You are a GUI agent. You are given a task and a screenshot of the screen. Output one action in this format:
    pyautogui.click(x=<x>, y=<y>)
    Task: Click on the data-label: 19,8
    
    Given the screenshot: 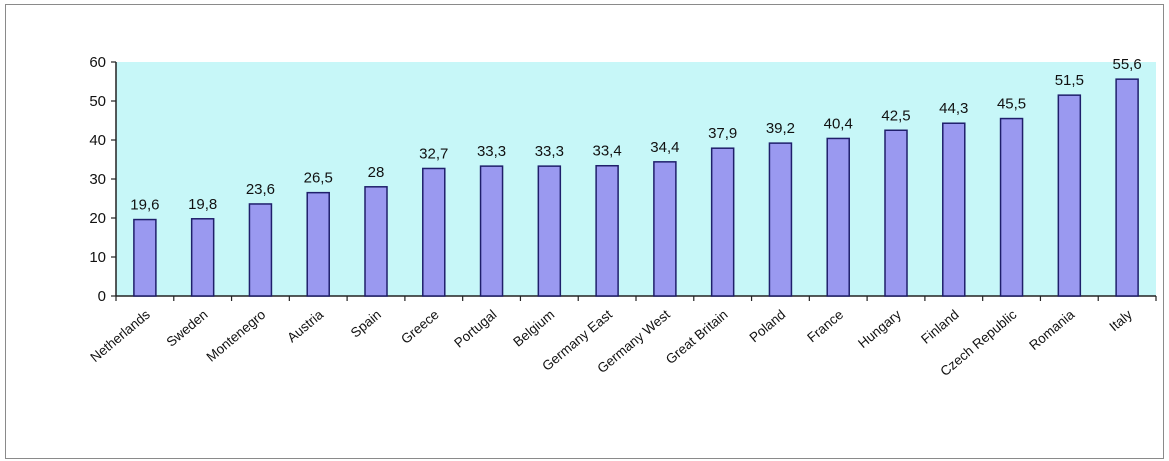 What is the action you would take?
    pyautogui.click(x=202, y=204)
    